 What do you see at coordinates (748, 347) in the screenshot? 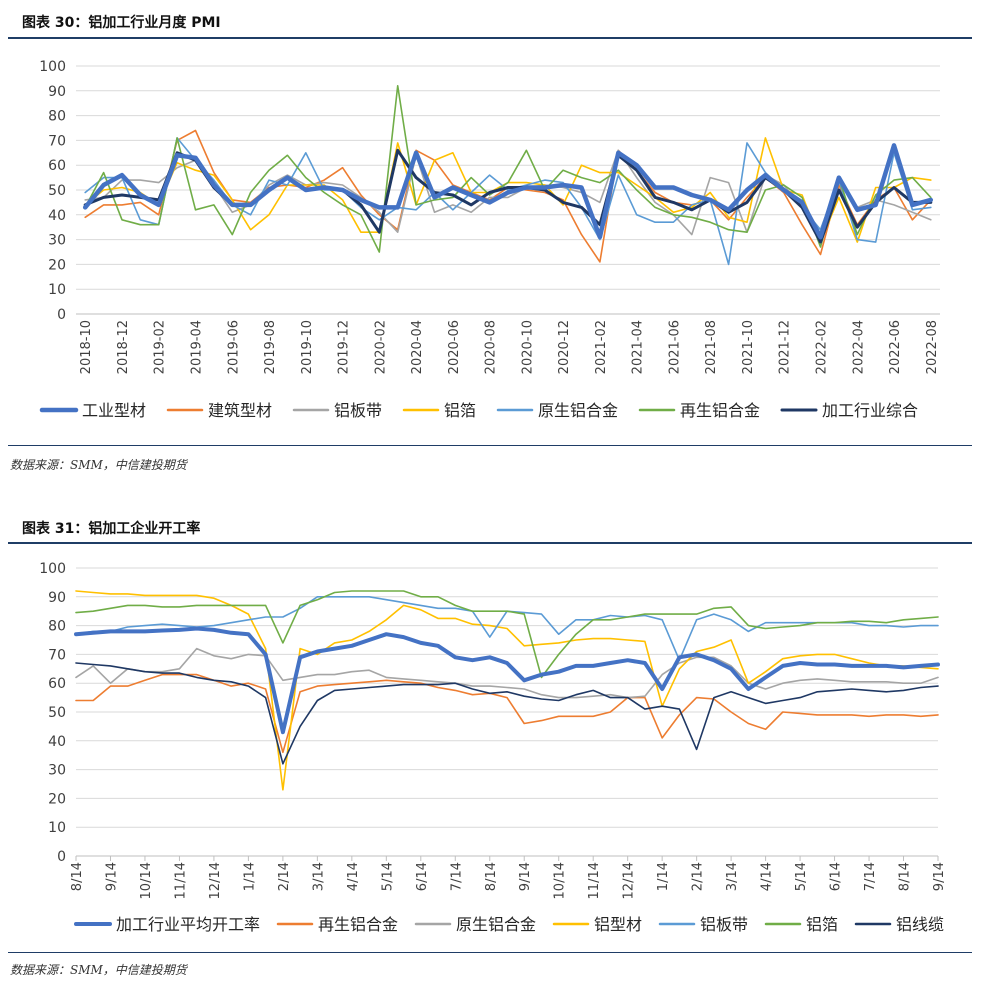
I see `x-tick-label: 2021-10` at bounding box center [748, 347].